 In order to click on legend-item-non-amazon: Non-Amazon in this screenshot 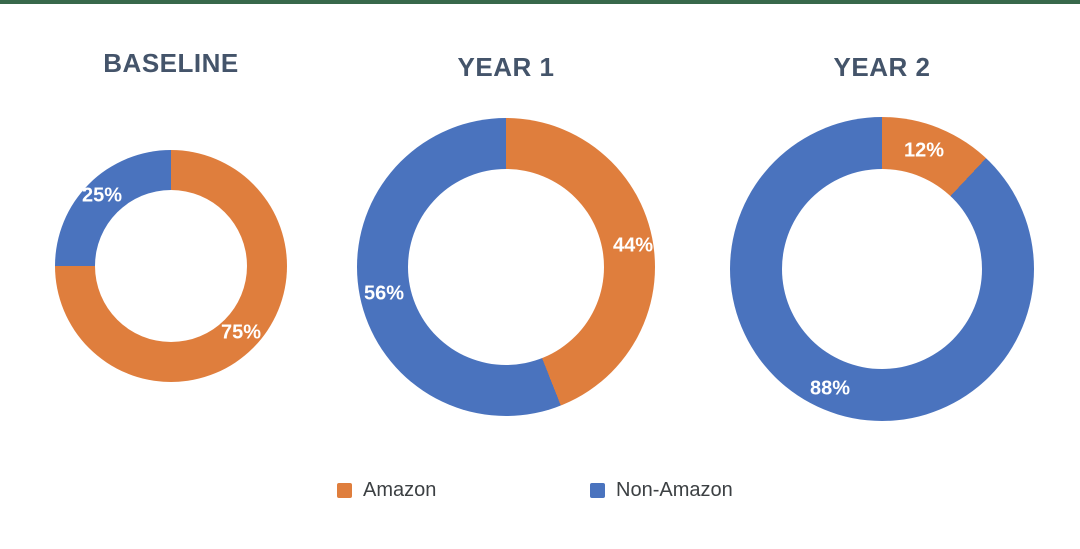, I will do `click(661, 490)`.